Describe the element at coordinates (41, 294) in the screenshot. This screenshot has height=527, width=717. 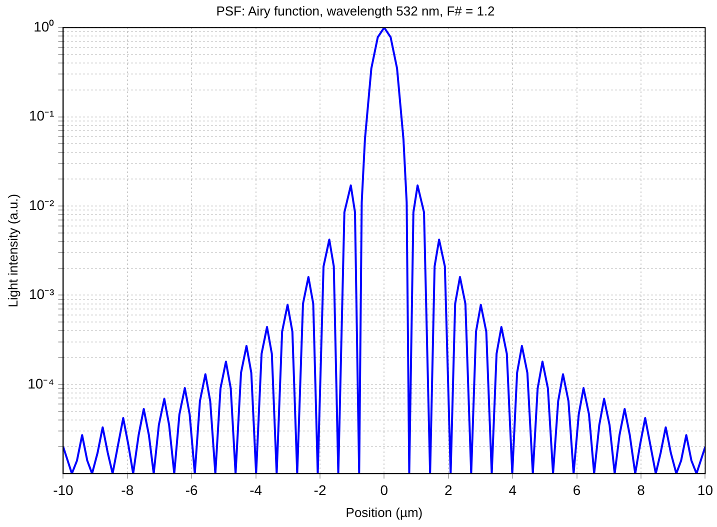
I see `y-tick-label: 10⁻³` at that location.